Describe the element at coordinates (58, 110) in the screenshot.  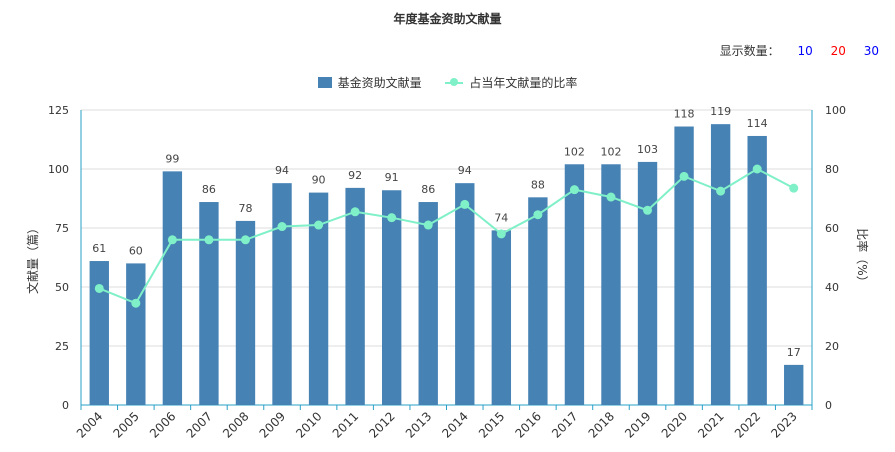
I see `y-left-tick-label: 125` at that location.